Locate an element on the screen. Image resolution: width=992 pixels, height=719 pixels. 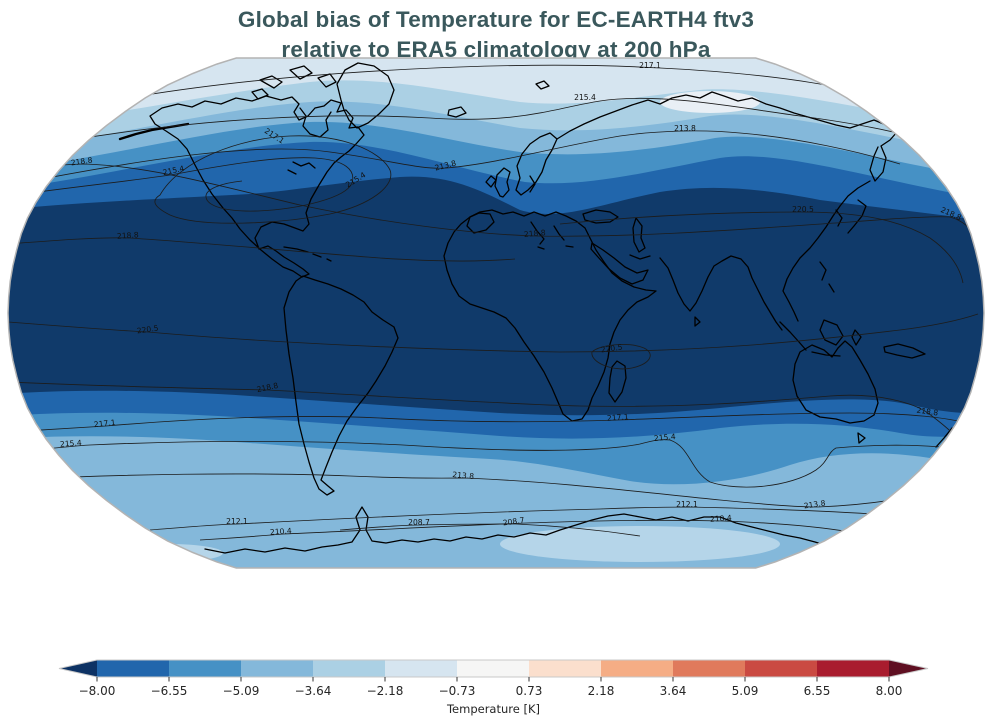
contour-218-north is located at coordinates (494, 205).